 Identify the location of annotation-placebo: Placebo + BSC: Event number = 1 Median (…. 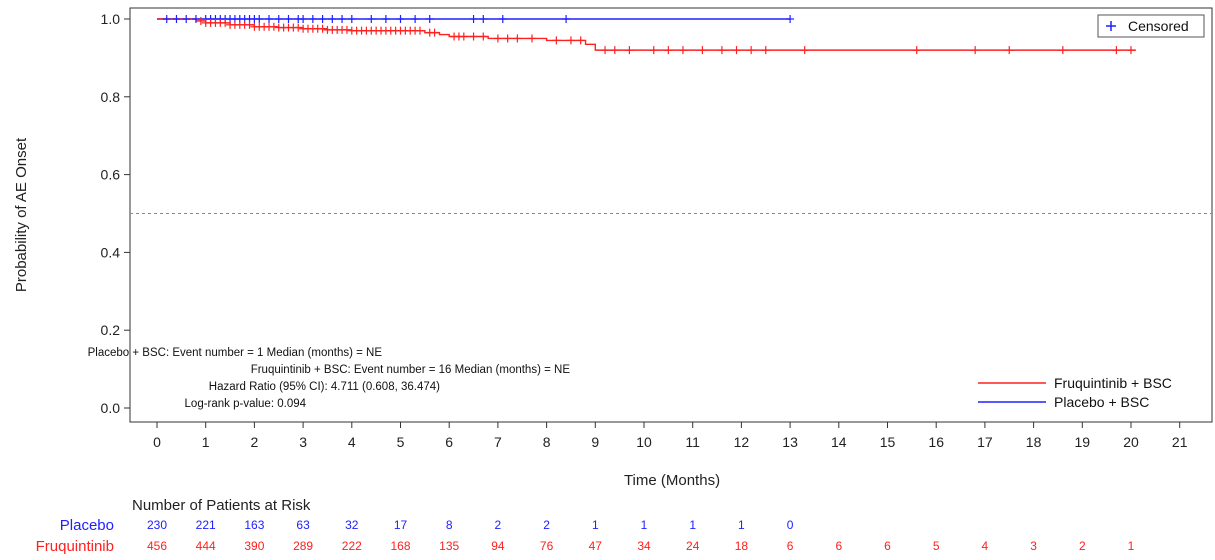
(235, 353).